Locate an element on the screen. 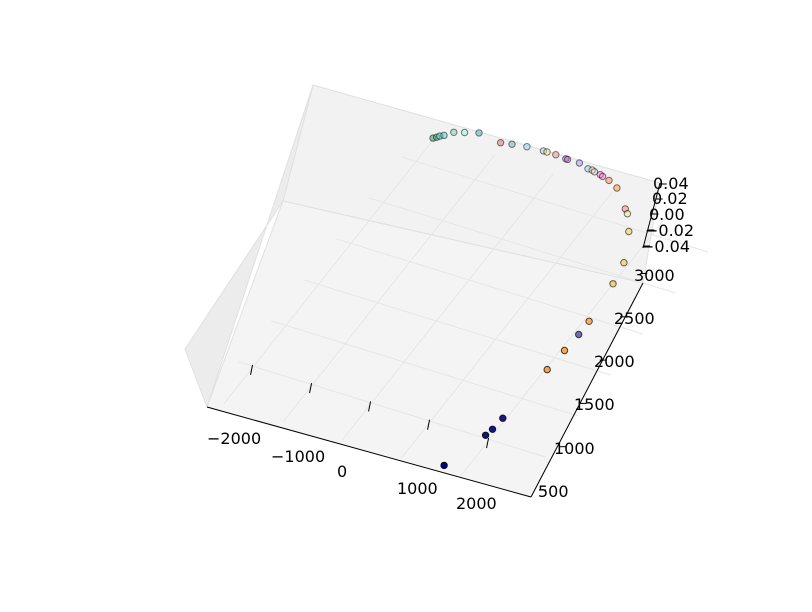  y-tick-label: 2500 is located at coordinates (634, 318).